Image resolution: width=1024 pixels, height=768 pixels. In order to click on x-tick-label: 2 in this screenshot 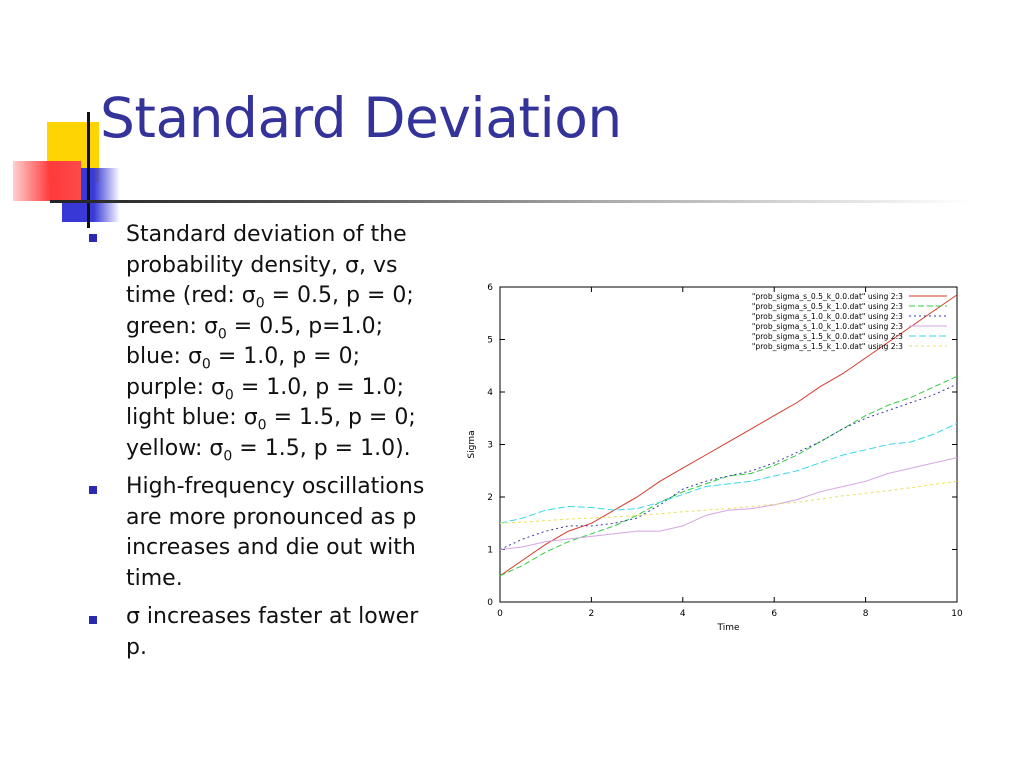, I will do `click(592, 614)`.